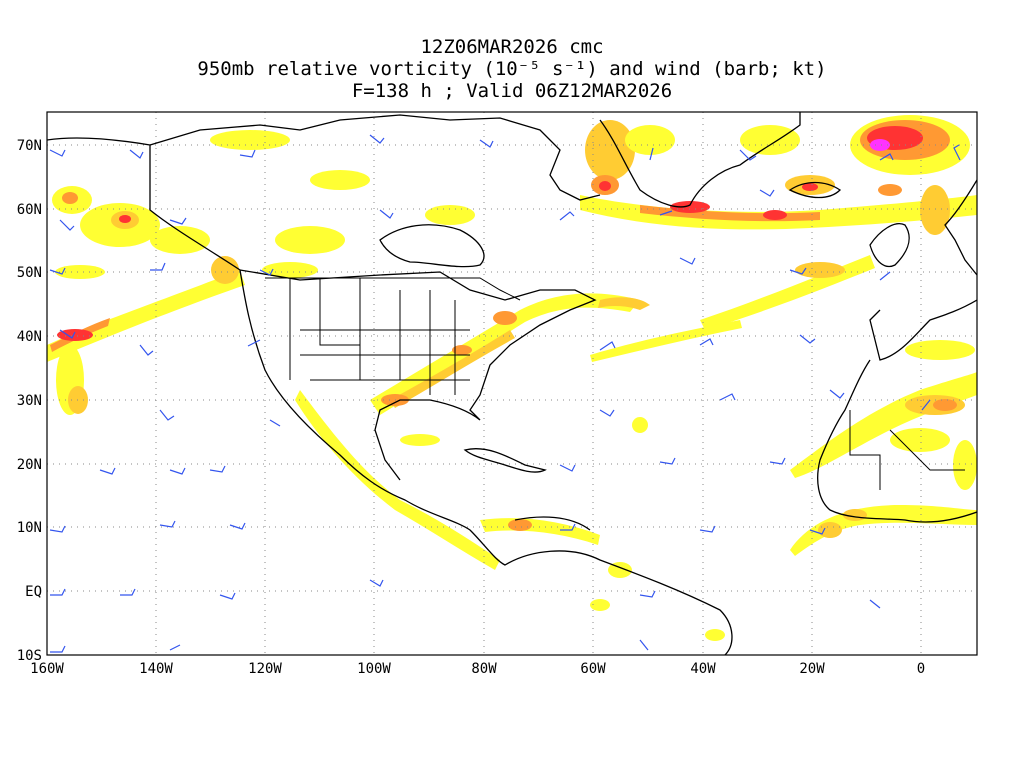 The height and width of the screenshot is (768, 1024). I want to click on vort-band-pacific, so click(146, 316).